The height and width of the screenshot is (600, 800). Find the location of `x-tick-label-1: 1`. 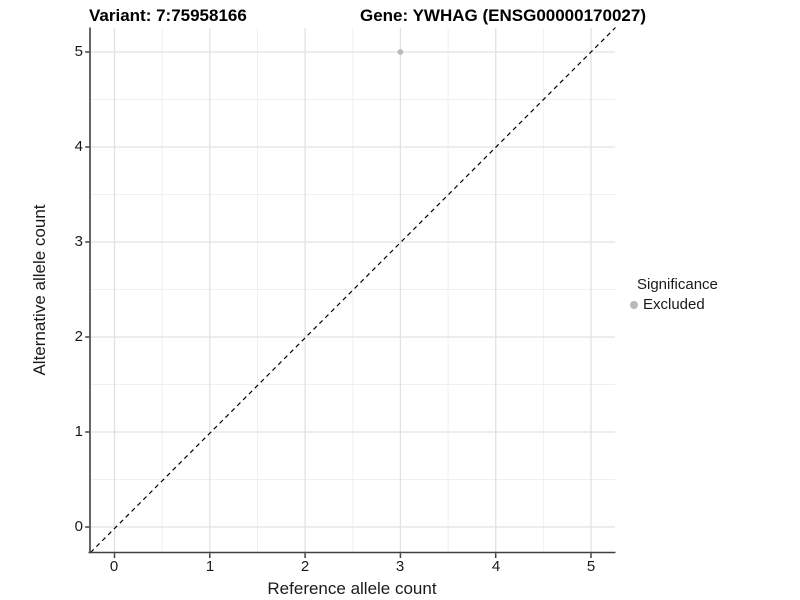

x-tick-label-1: 1 is located at coordinates (210, 566).